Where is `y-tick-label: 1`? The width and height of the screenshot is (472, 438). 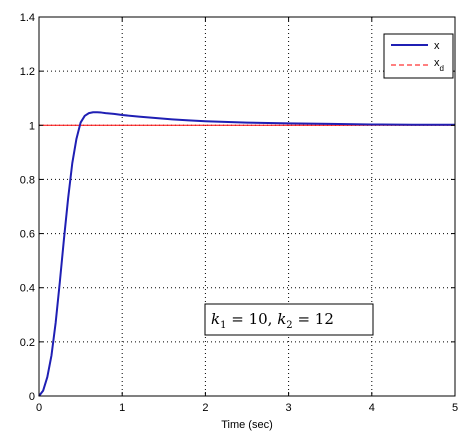
y-tick-label: 1 is located at coordinates (32, 126).